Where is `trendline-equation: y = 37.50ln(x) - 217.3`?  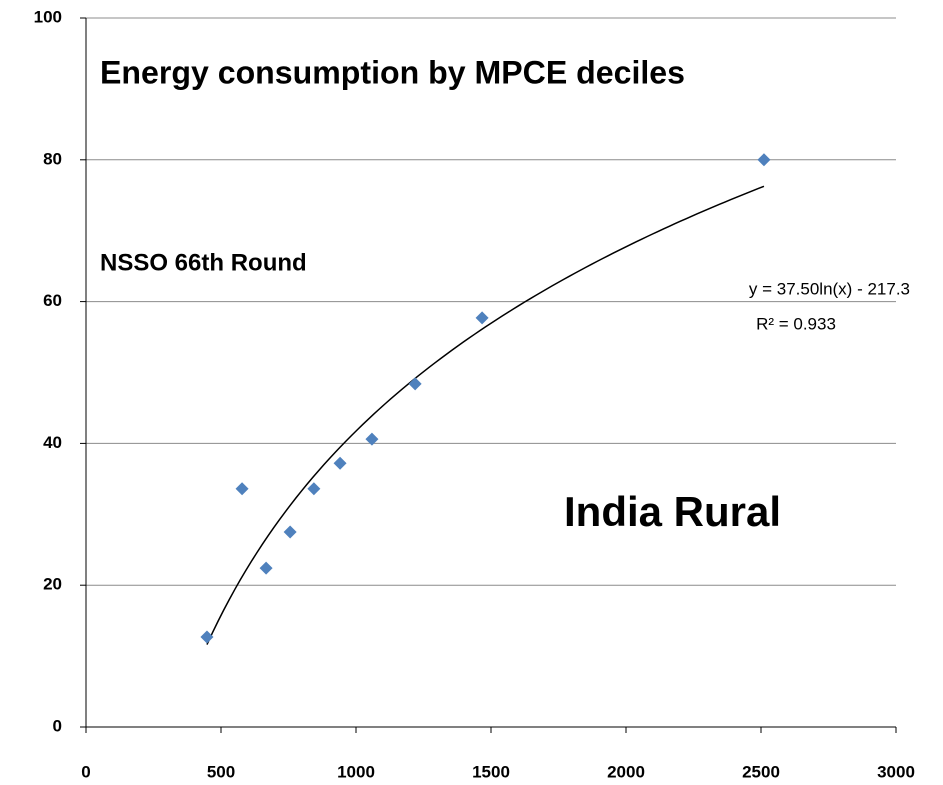
trendline-equation: y = 37.50ln(x) - 217.3 is located at coordinates (829, 288).